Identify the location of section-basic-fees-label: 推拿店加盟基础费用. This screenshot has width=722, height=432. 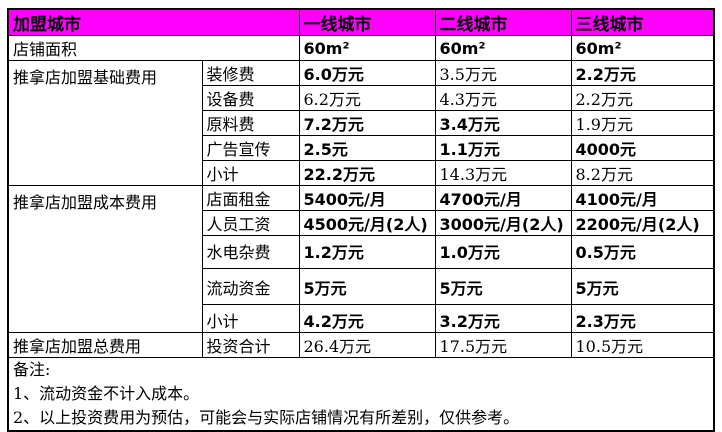
(105, 123).